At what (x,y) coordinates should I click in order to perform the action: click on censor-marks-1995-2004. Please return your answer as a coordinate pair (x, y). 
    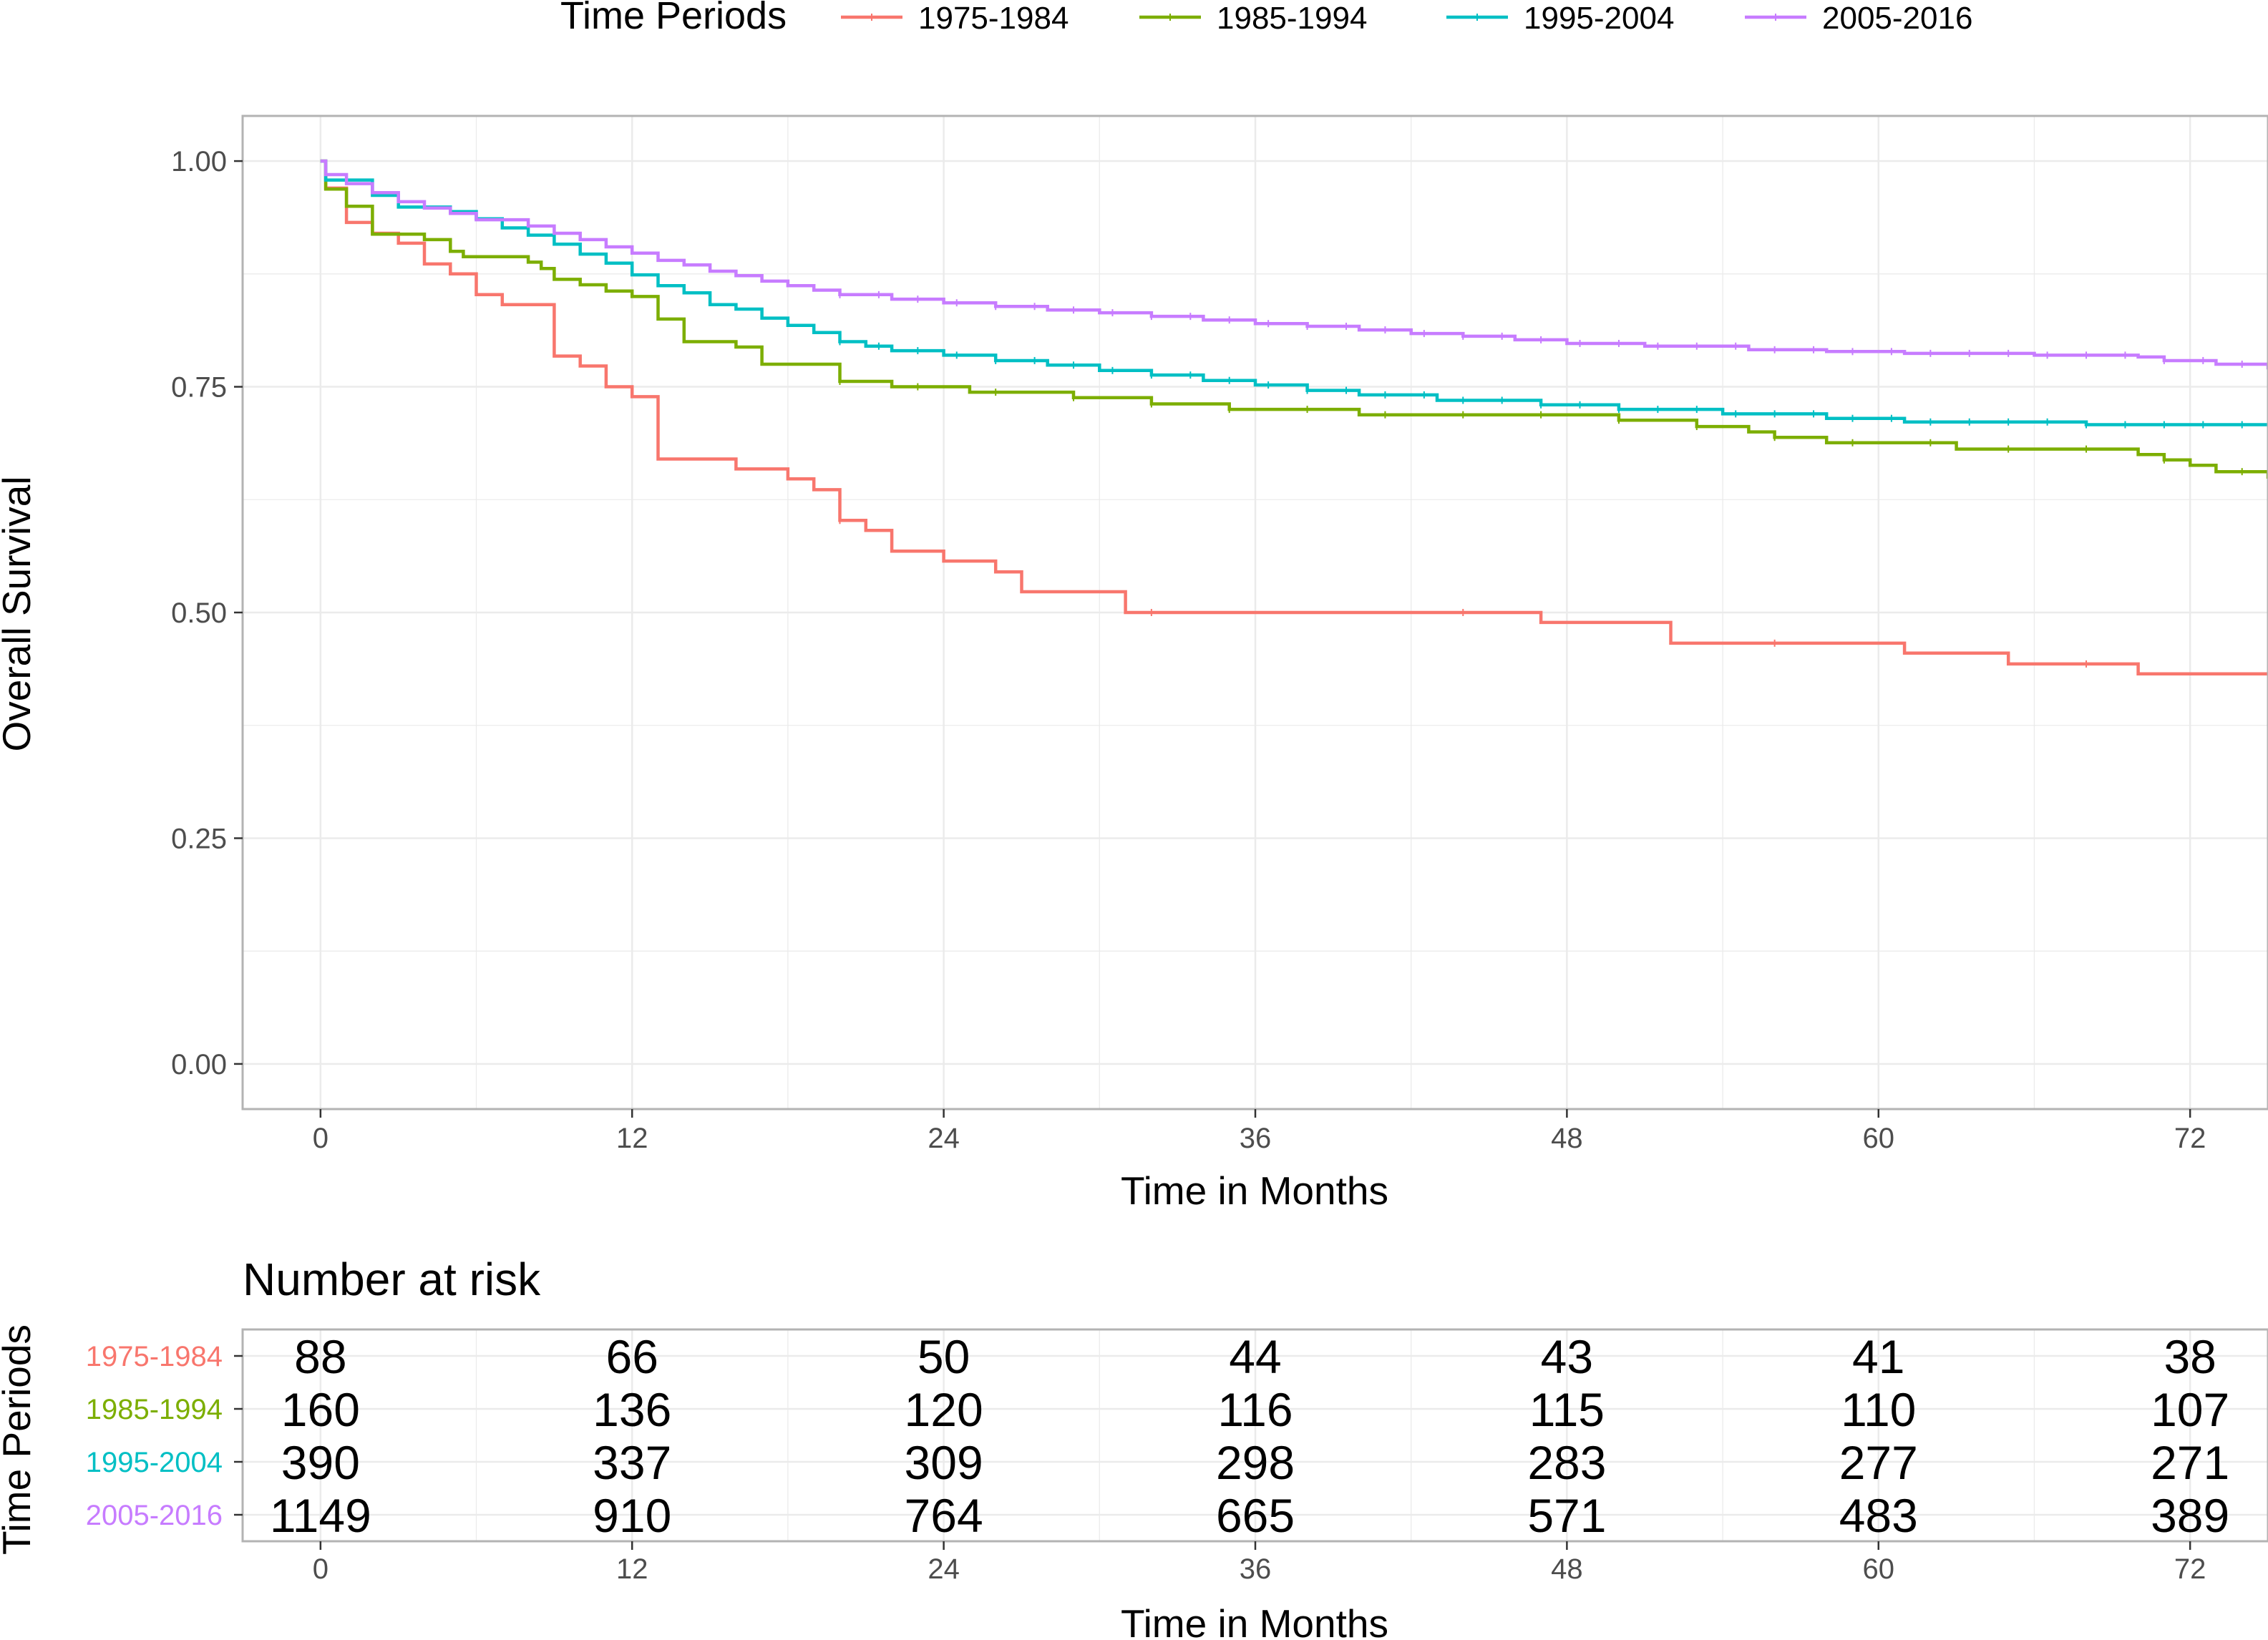
    Looking at the image, I should click on (1541, 383).